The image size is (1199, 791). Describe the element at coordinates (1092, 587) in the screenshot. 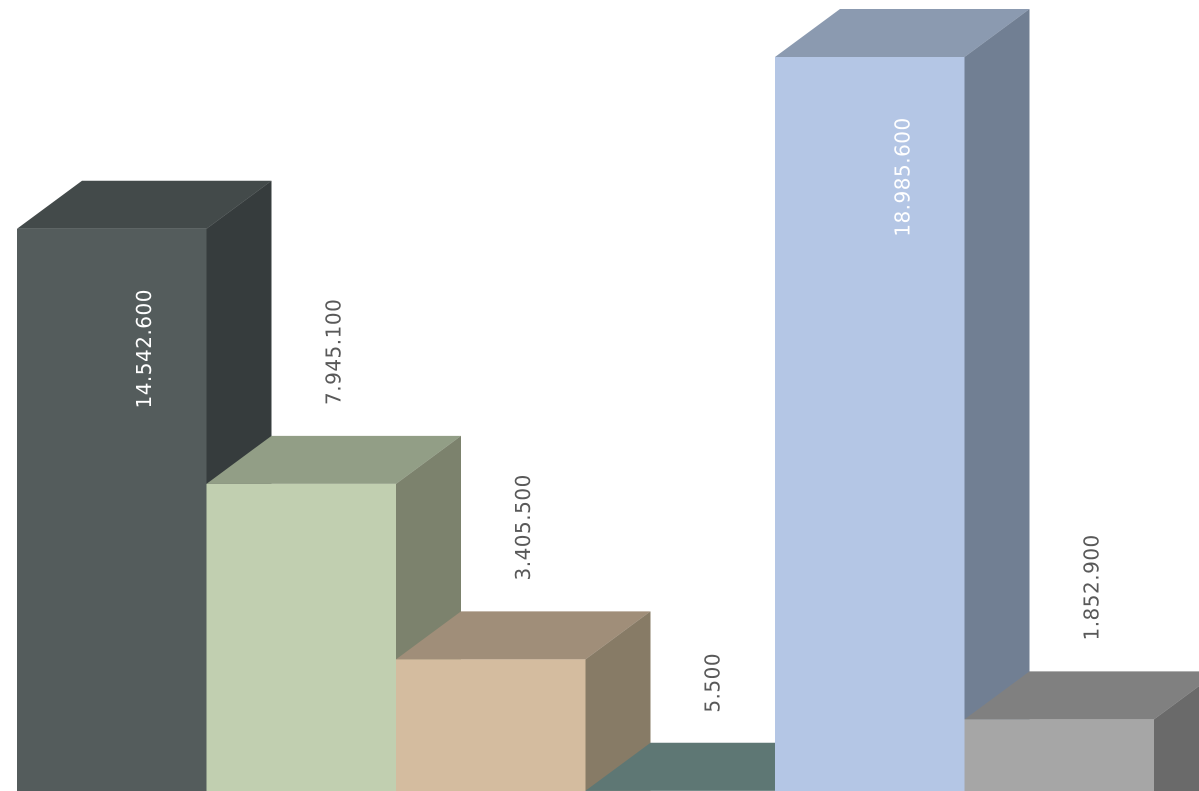

I see `value-label-6: 1.852.900` at that location.